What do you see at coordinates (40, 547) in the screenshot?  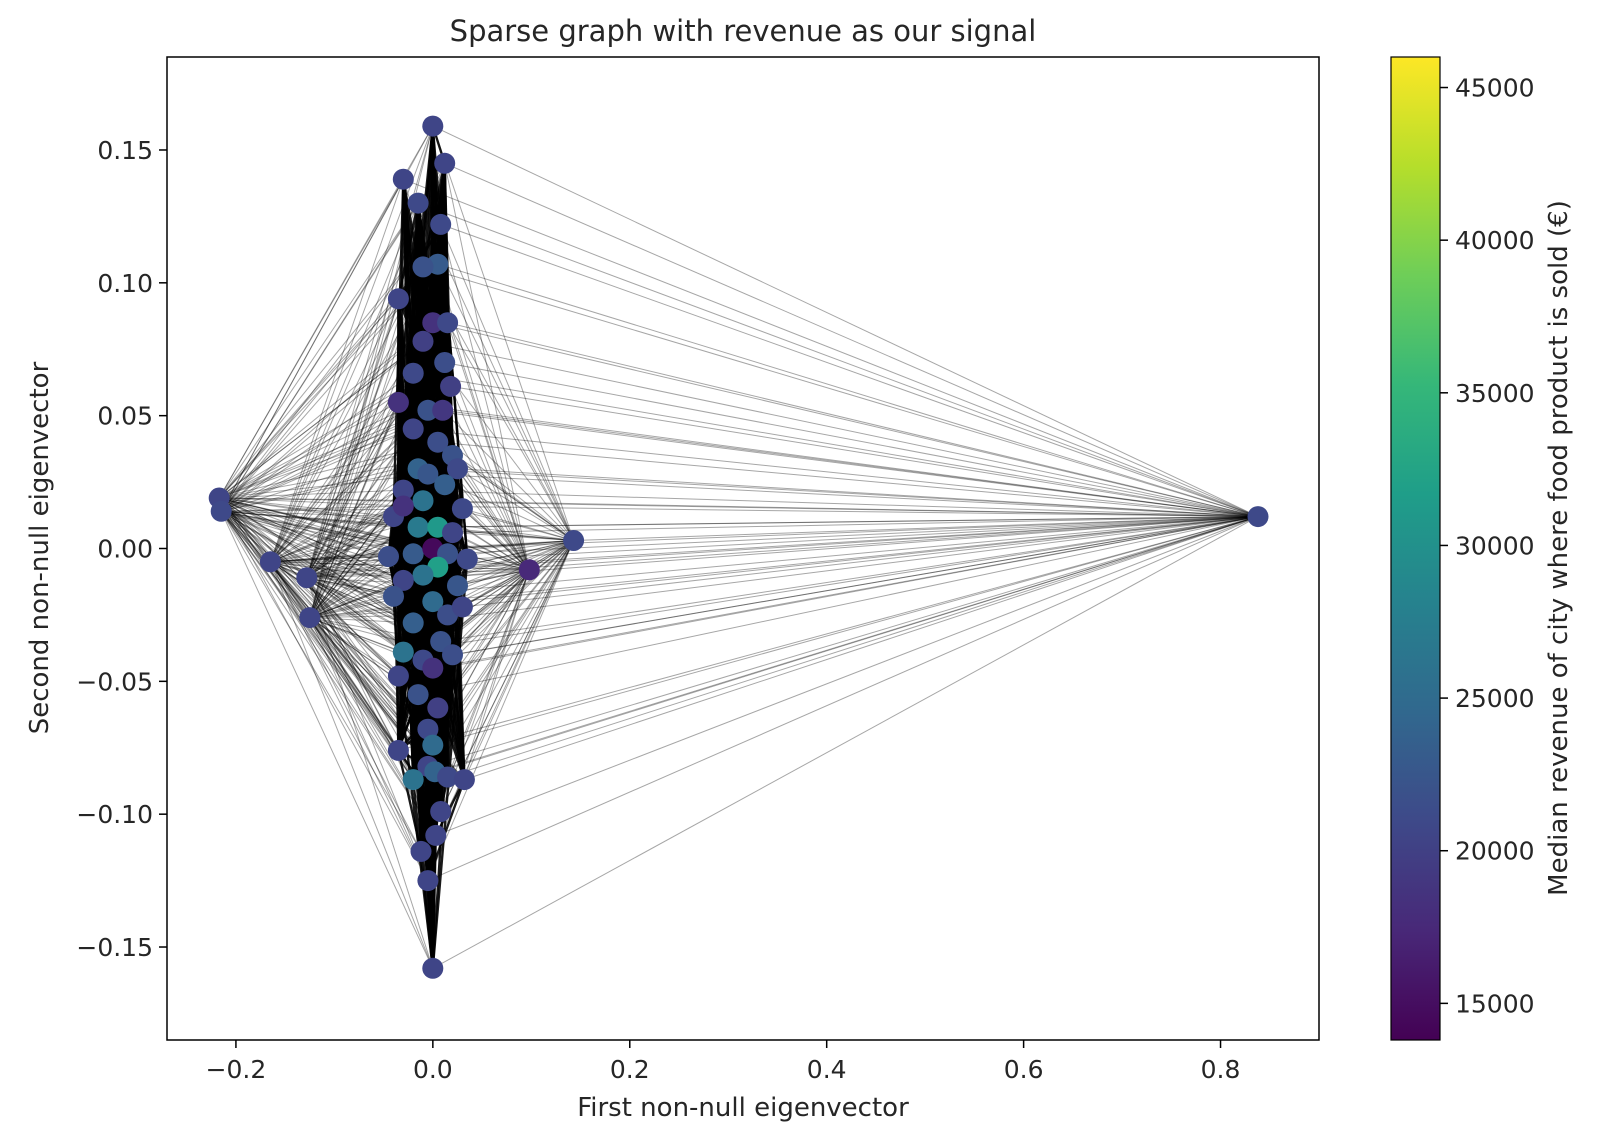 I see `y-axis-label: Second non-null eigenvector` at bounding box center [40, 547].